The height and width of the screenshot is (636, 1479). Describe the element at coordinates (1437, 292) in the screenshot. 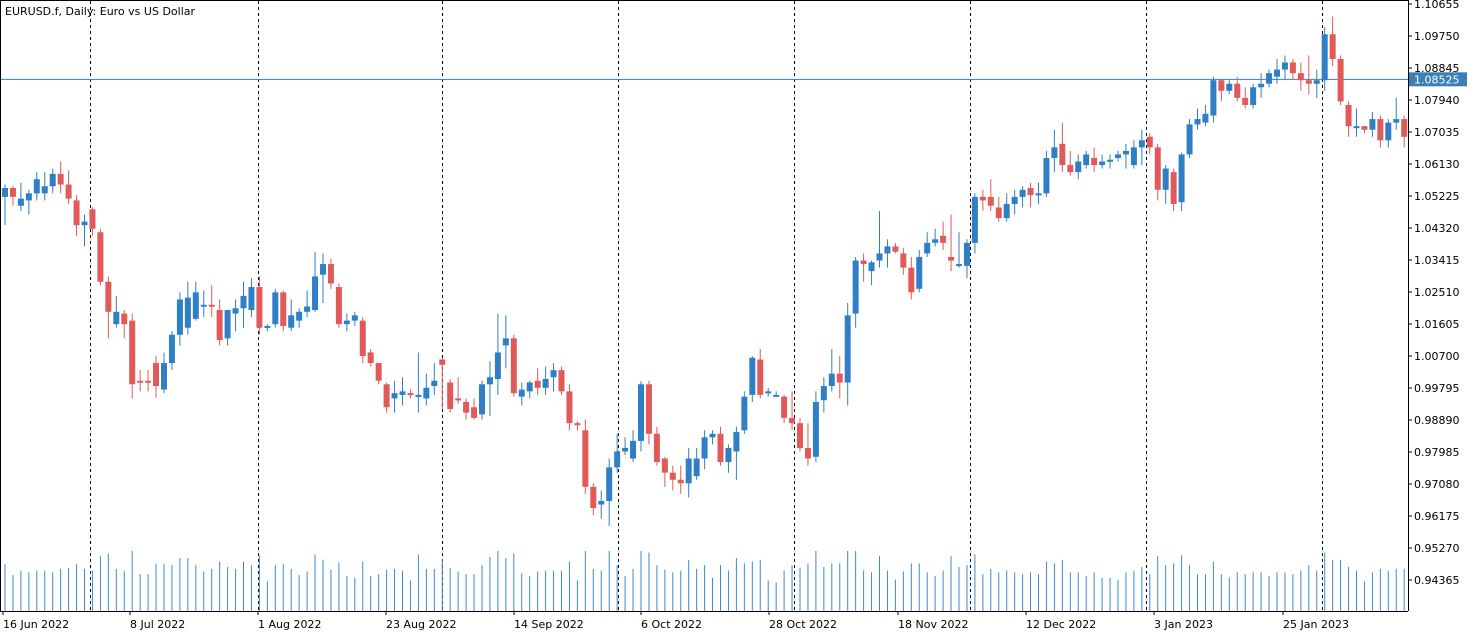

I see `y-tick-label: 1.02510` at that location.